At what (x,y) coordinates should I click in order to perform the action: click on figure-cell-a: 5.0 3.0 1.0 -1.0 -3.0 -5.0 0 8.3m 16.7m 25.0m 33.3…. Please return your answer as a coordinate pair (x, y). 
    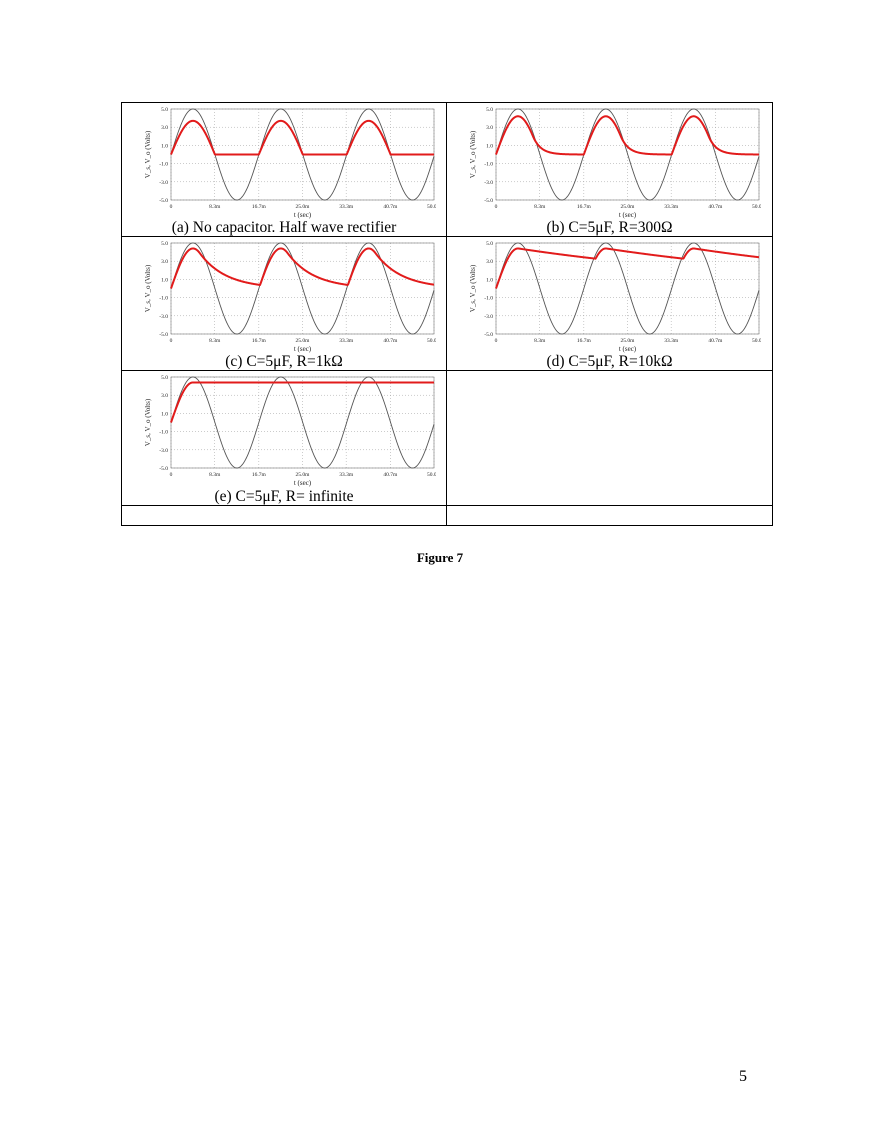
    Looking at the image, I should click on (284, 169).